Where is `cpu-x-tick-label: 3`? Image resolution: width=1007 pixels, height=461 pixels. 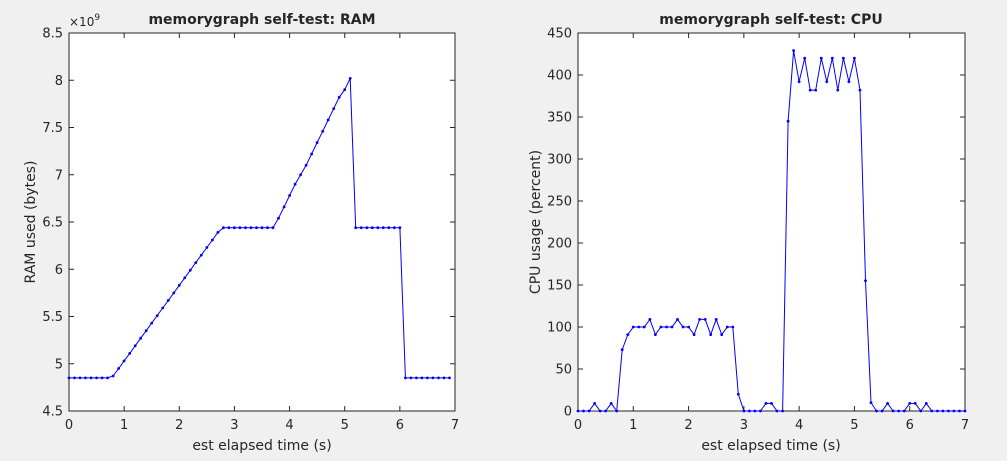
cpu-x-tick-label: 3 is located at coordinates (744, 425).